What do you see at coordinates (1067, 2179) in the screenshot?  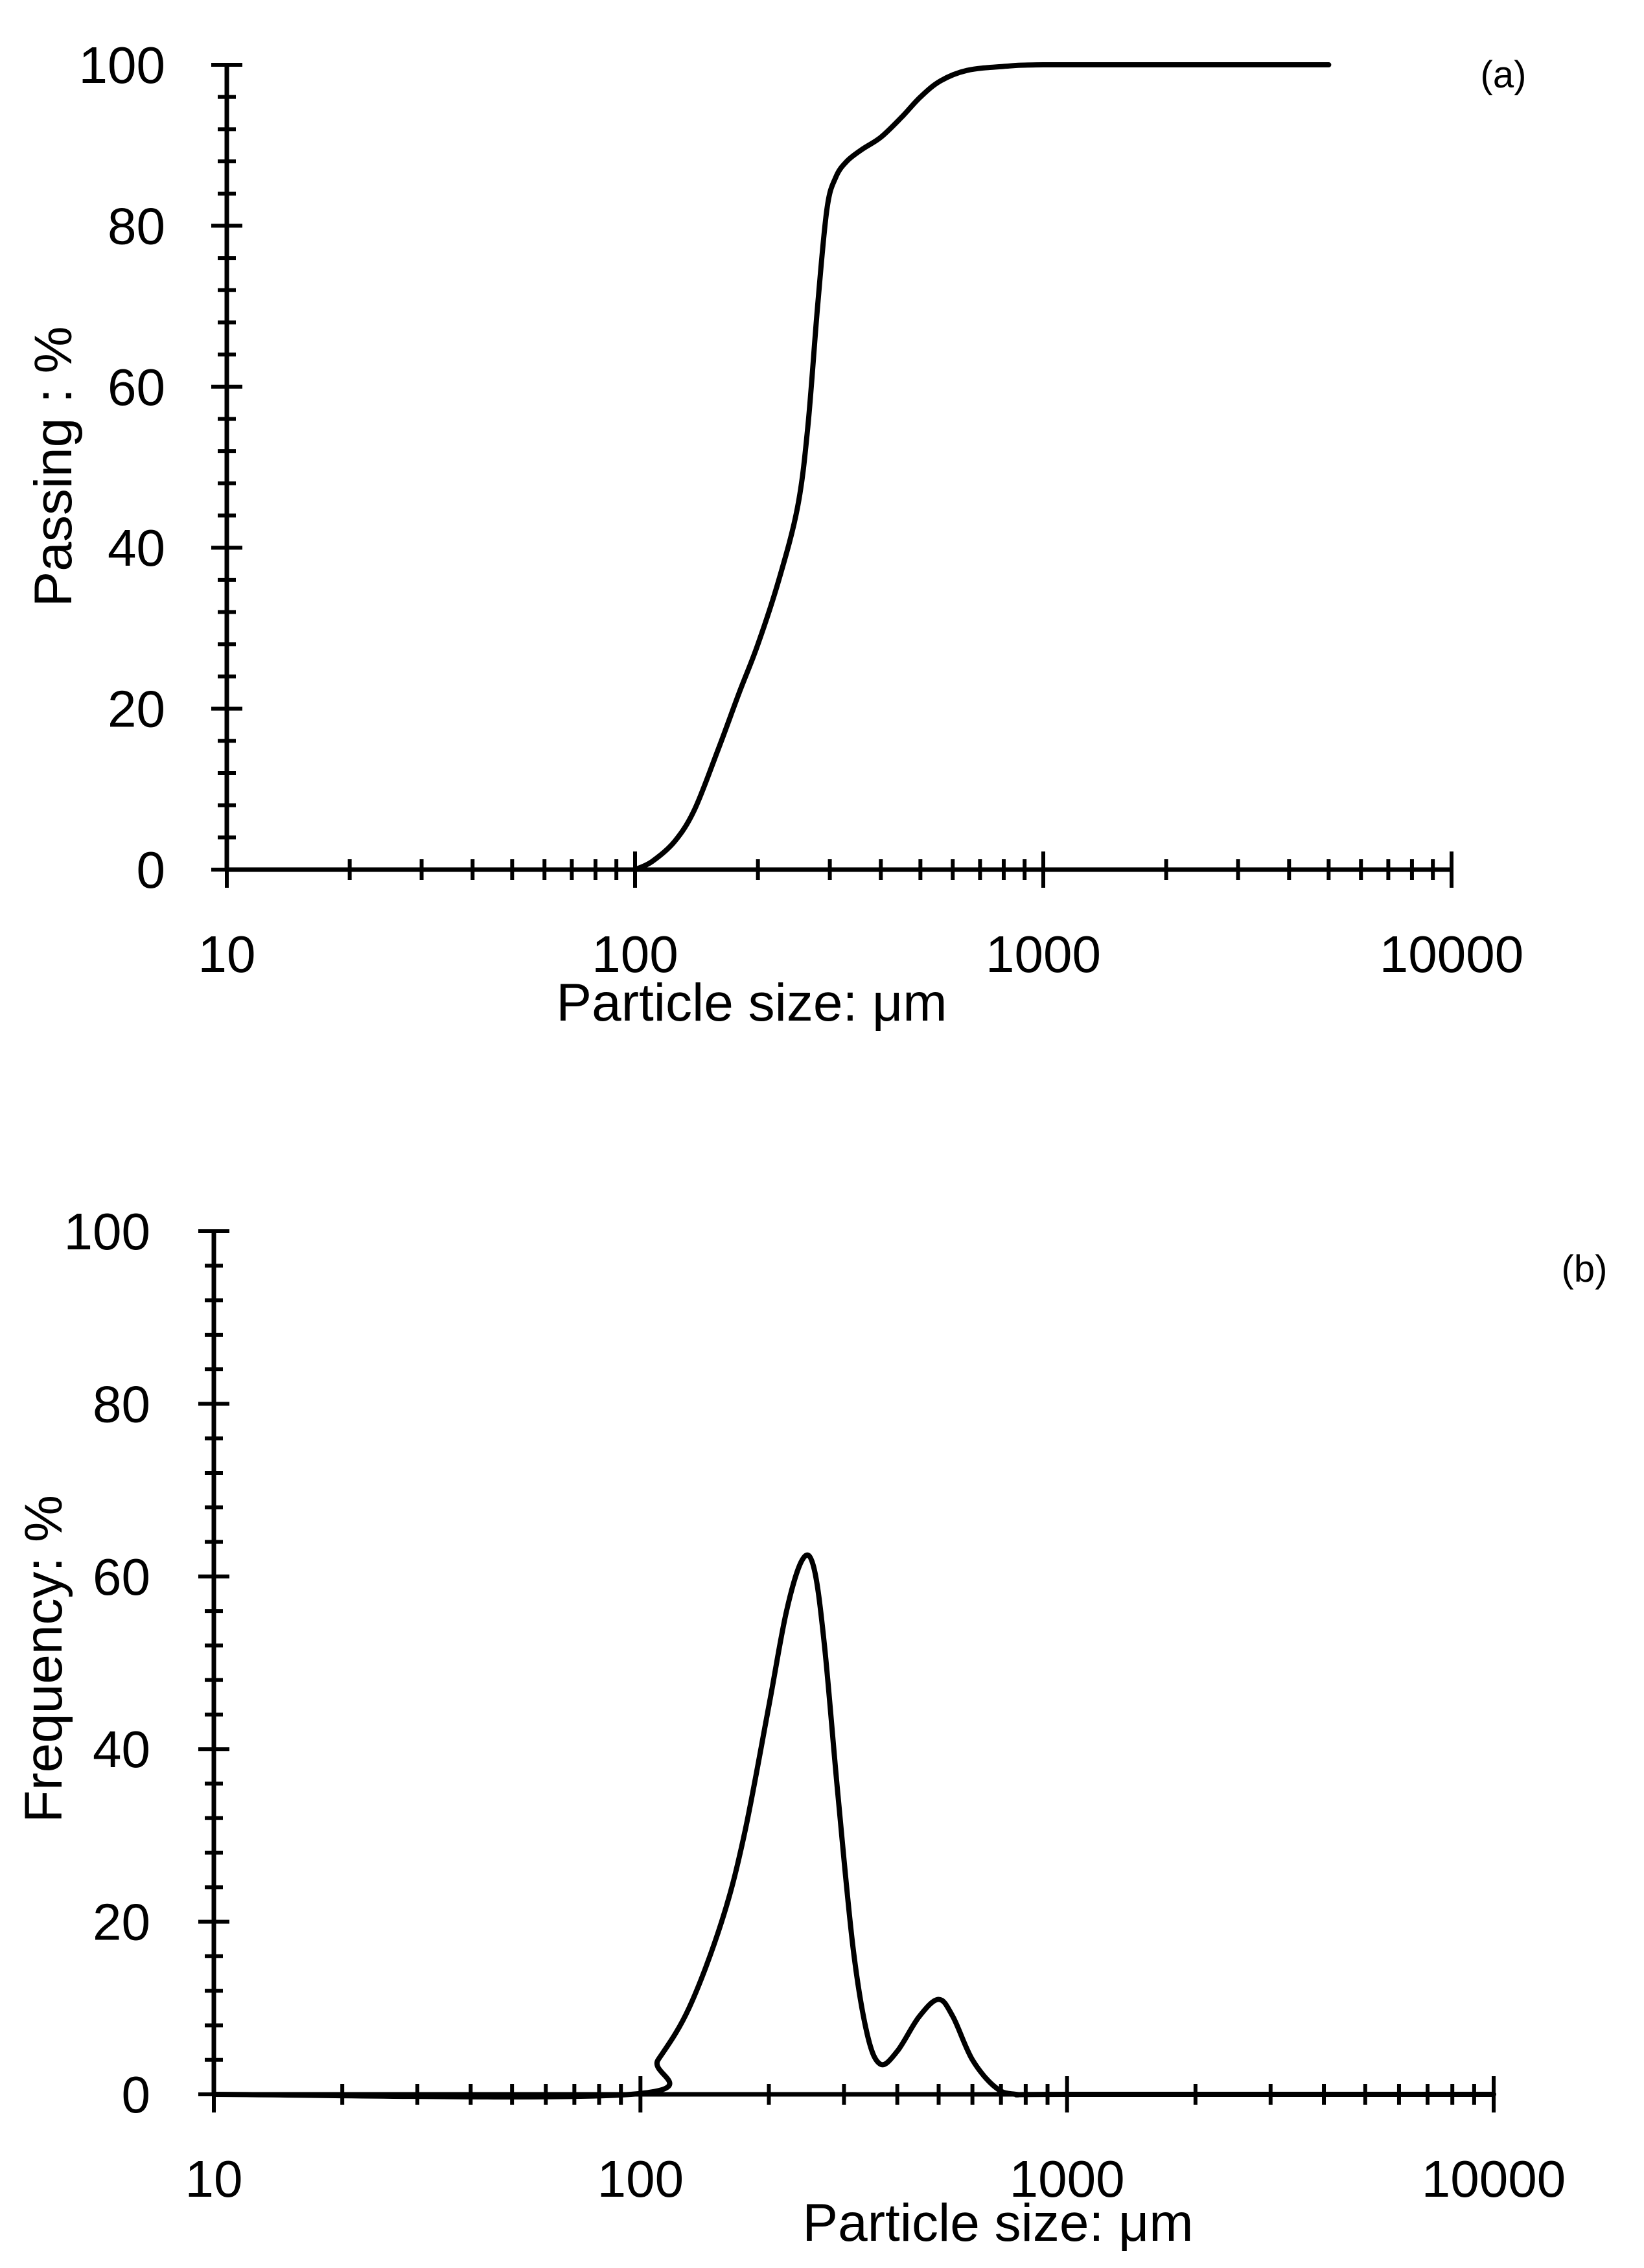 I see `panel-b-x-tick-label: 1000` at bounding box center [1067, 2179].